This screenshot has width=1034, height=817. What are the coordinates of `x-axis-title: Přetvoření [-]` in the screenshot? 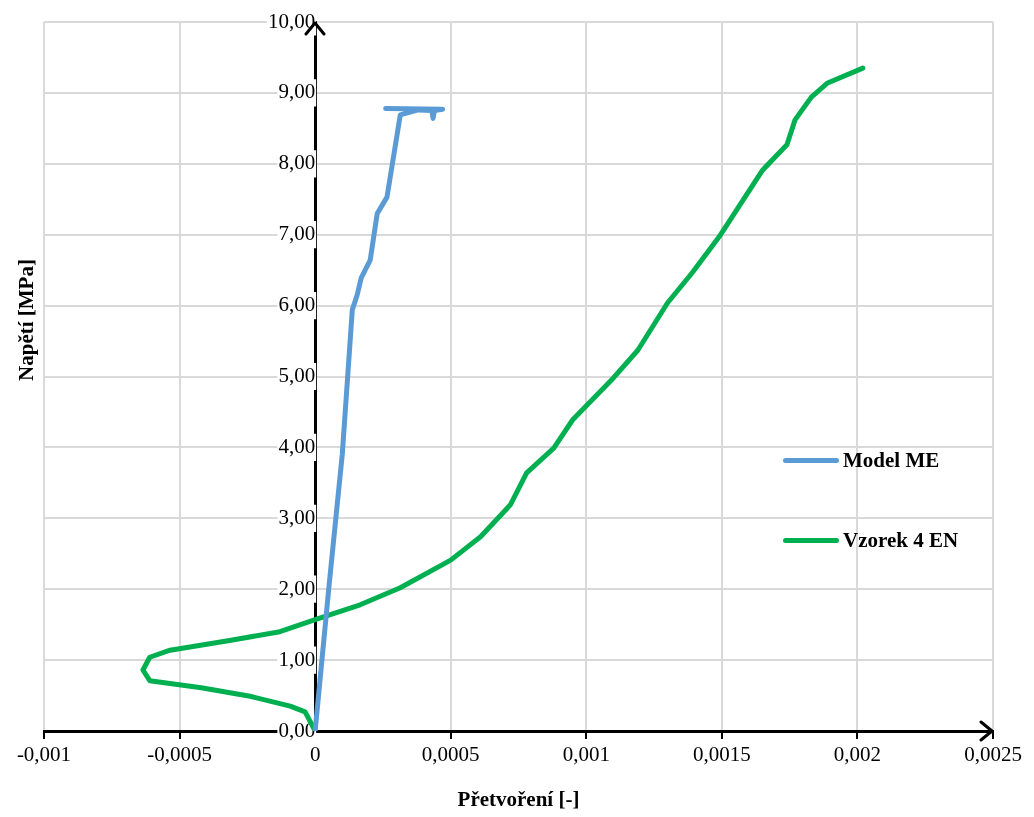 It's located at (518, 798).